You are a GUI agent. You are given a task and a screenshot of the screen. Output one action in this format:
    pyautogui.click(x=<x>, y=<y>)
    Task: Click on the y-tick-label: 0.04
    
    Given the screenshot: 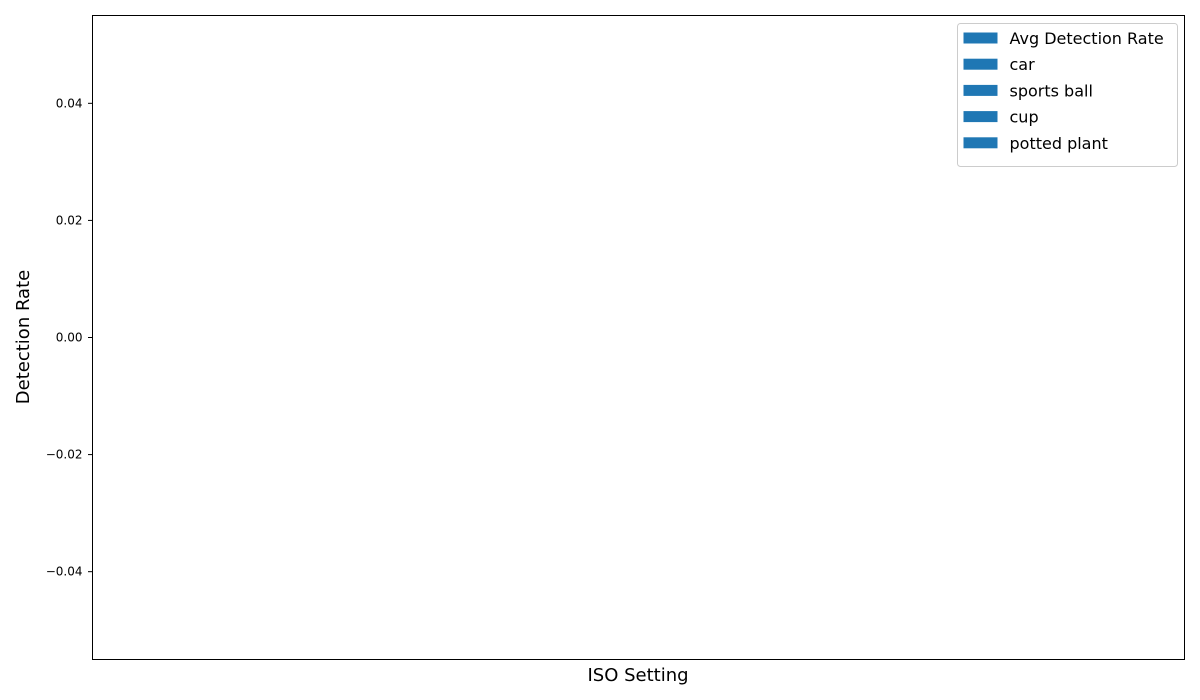 What is the action you would take?
    pyautogui.click(x=69, y=103)
    